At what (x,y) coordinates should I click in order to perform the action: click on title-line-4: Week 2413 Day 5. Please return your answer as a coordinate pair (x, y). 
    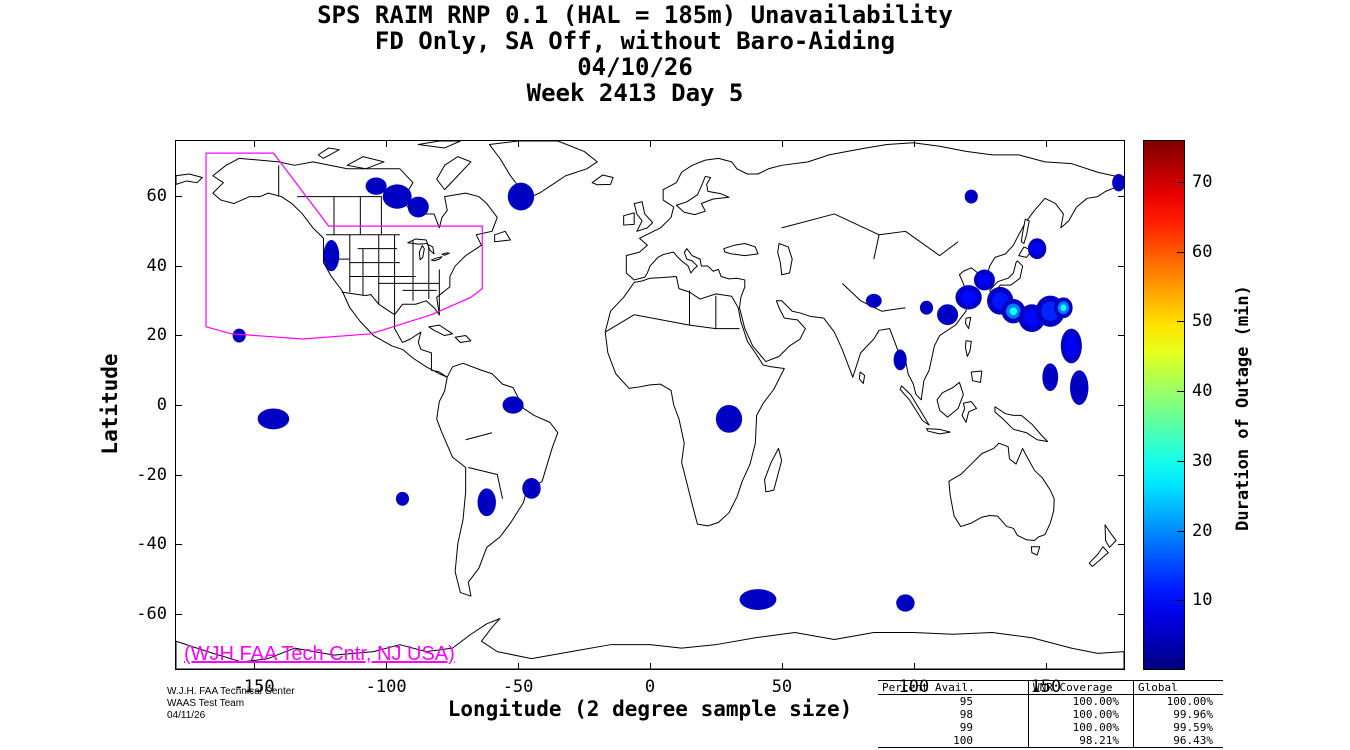
    Looking at the image, I should click on (635, 93).